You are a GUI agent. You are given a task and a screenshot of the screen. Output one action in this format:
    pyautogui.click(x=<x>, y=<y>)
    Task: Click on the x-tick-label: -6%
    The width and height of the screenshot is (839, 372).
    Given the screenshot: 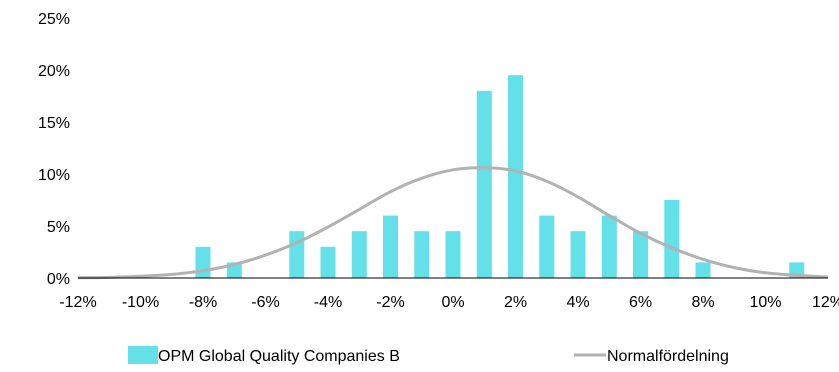 What is the action you would take?
    pyautogui.click(x=265, y=302)
    